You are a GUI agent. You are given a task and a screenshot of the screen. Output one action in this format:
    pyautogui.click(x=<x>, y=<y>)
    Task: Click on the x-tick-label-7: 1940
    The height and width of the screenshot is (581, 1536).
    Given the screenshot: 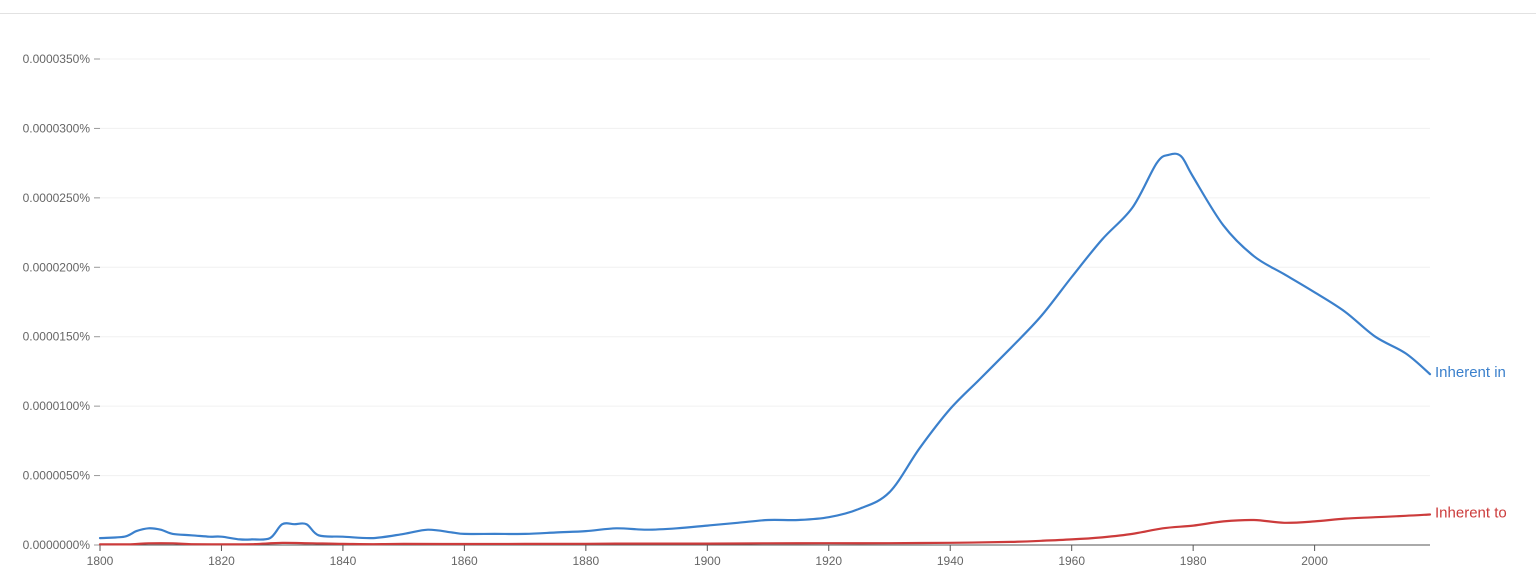 What is the action you would take?
    pyautogui.click(x=950, y=561)
    